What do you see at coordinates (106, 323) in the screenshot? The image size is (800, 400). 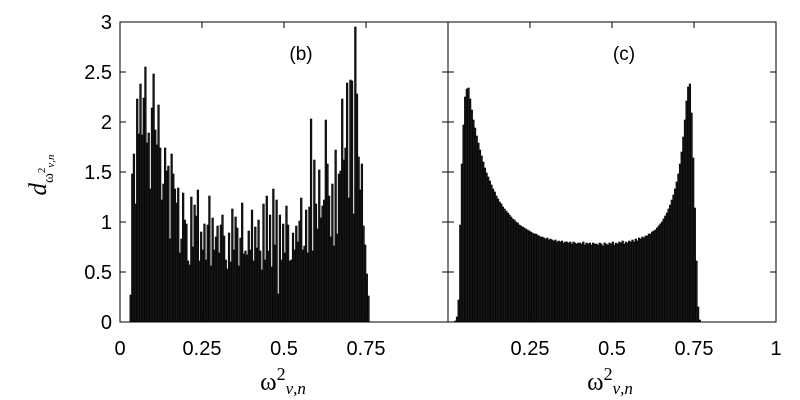 I see `y-tick-label-0: 0` at bounding box center [106, 323].